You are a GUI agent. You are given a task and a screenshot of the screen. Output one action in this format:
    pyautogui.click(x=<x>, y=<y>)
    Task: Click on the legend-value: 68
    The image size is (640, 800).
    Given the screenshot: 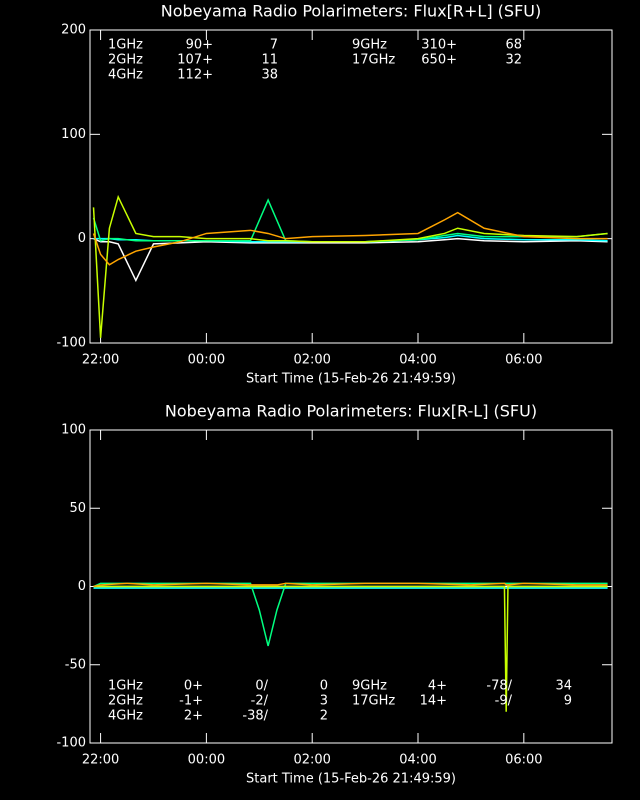 What is the action you would take?
    pyautogui.click(x=513, y=45)
    